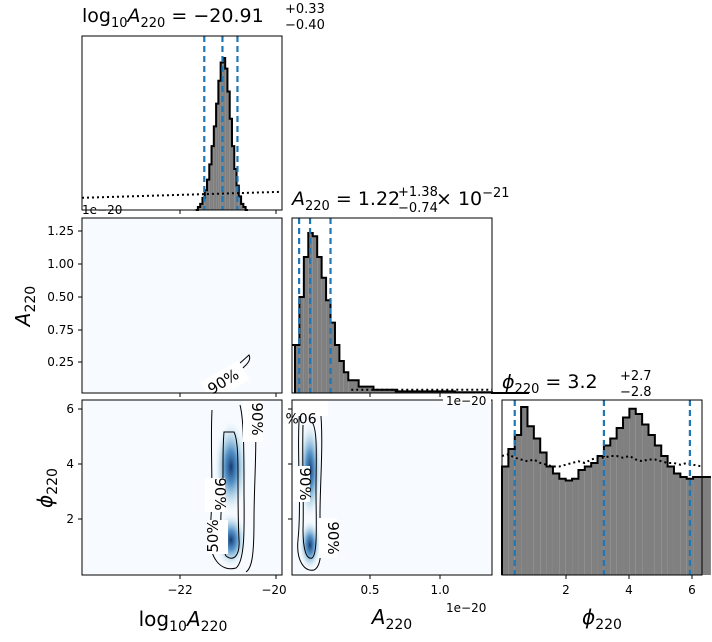 This screenshot has width=712, height=642. Describe the element at coordinates (179, 590) in the screenshot. I see `xtick-label-log10a220: −22` at that location.